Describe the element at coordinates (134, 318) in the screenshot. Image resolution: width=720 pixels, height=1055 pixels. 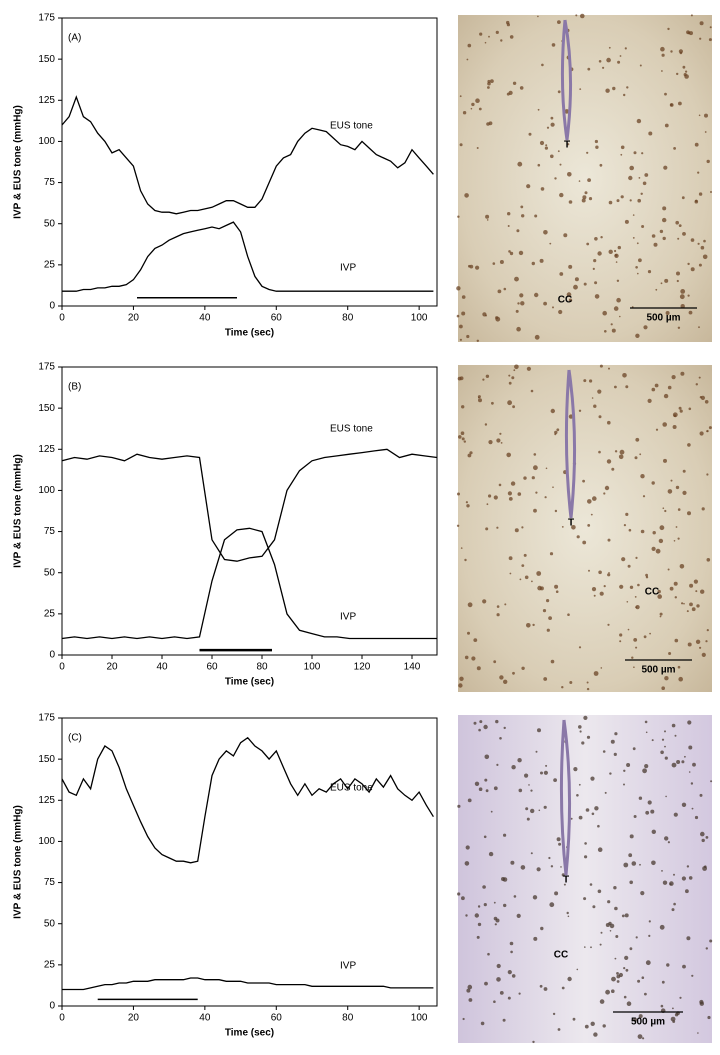
I see `x-tick-label: 20` at that location.